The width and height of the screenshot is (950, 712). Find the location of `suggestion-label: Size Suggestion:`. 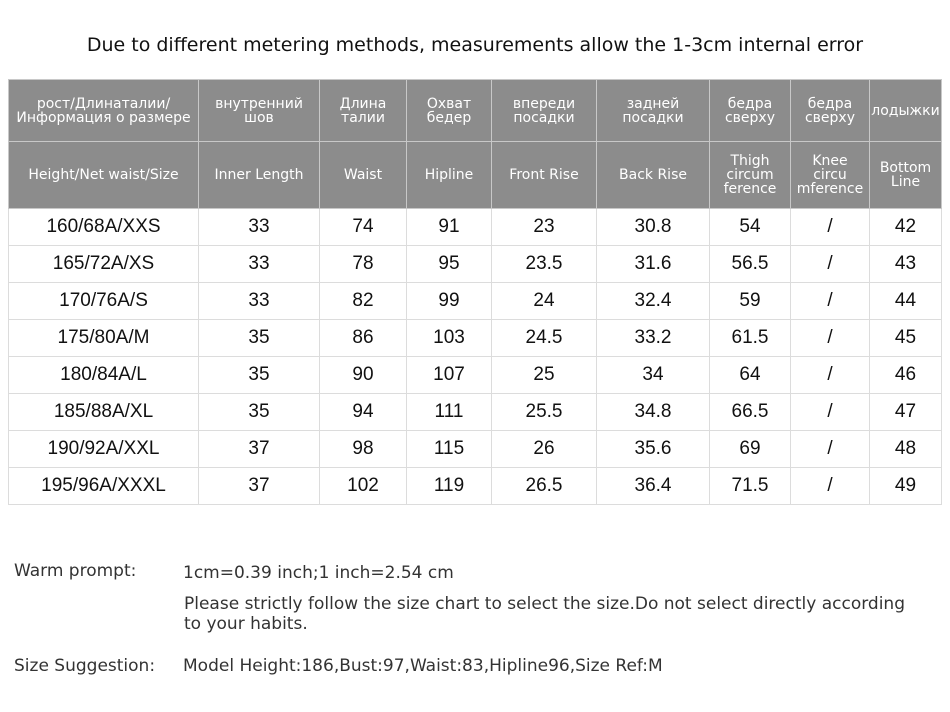

suggestion-label: Size Suggestion: is located at coordinates (85, 666).